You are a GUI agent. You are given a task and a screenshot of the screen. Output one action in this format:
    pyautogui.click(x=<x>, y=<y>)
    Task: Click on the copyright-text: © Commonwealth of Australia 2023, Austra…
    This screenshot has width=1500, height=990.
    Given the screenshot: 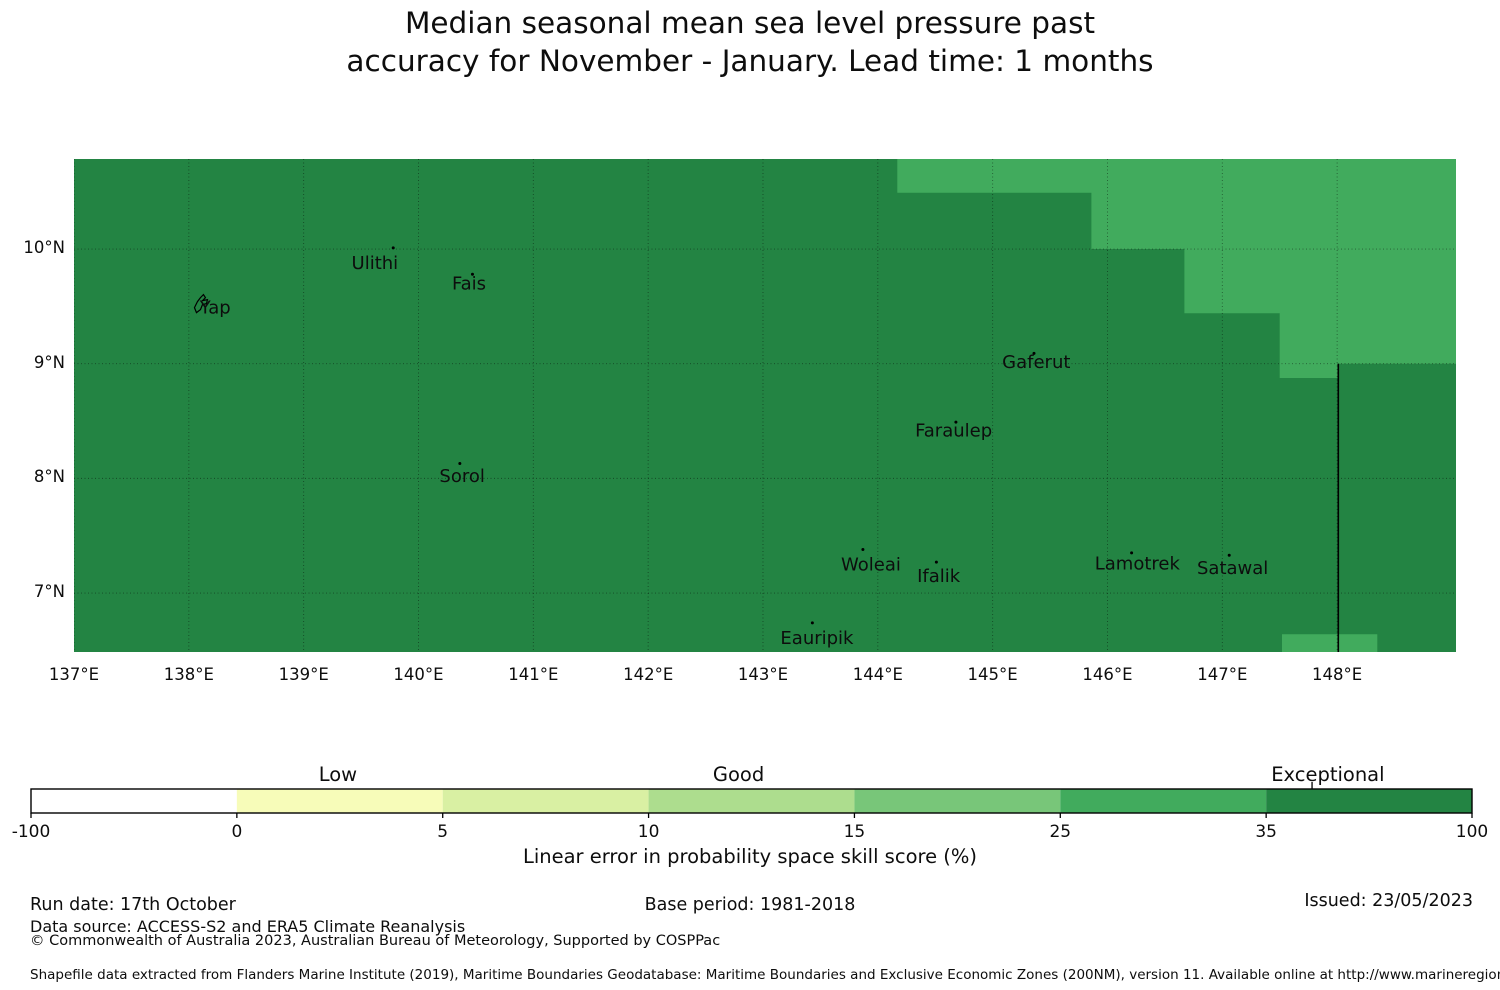 What is the action you would take?
    pyautogui.click(x=375, y=941)
    